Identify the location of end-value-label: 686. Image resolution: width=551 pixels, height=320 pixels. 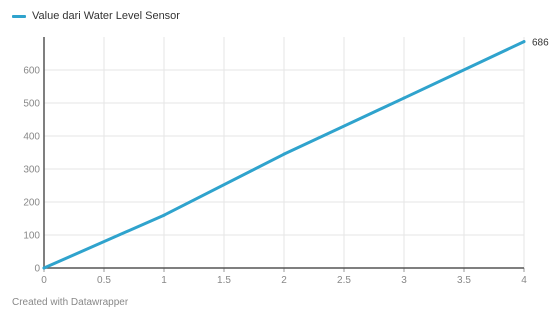
(540, 43).